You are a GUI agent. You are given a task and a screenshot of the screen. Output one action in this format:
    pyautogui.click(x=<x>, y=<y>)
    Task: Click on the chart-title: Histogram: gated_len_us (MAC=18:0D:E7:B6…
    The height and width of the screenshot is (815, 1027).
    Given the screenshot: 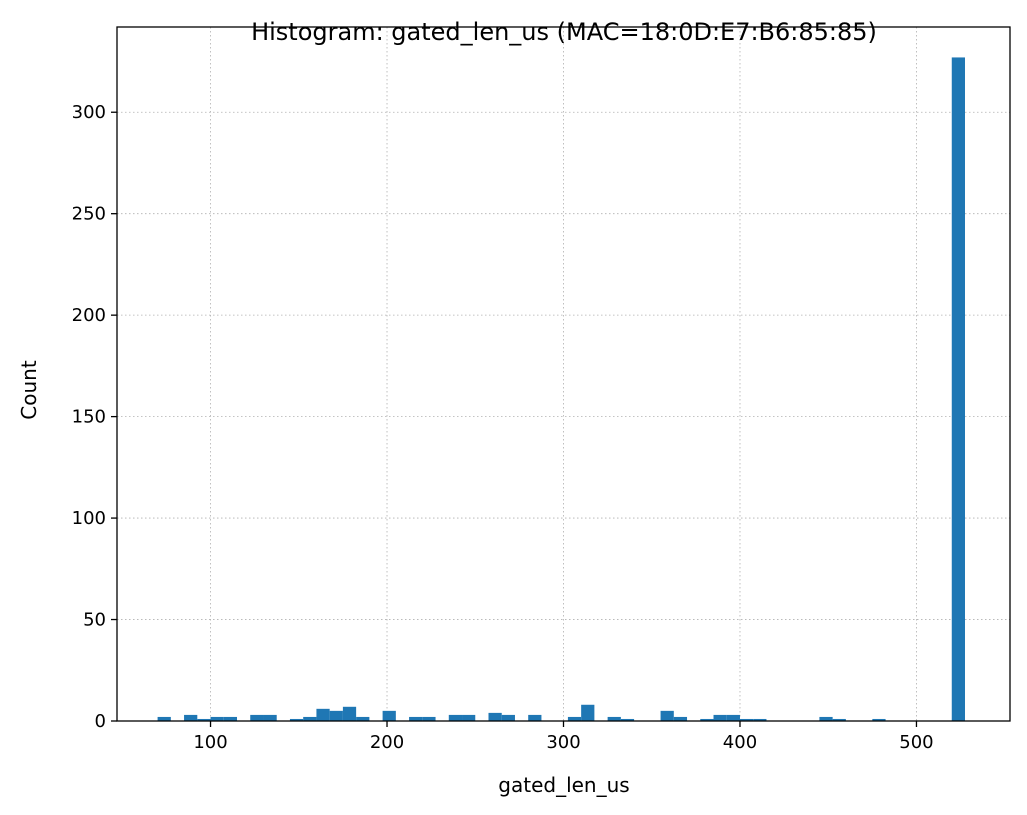 What is the action you would take?
    pyautogui.click(x=564, y=32)
    